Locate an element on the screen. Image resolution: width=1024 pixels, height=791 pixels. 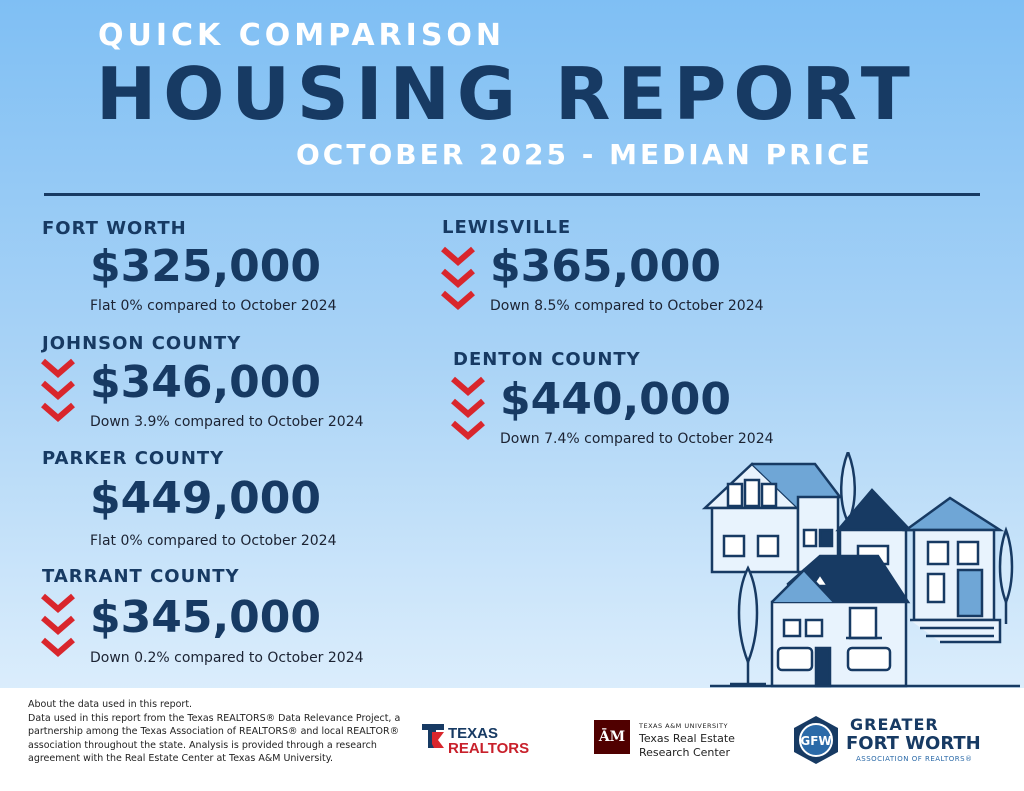
region-name: LEWISVILLE is located at coordinates (507, 227).